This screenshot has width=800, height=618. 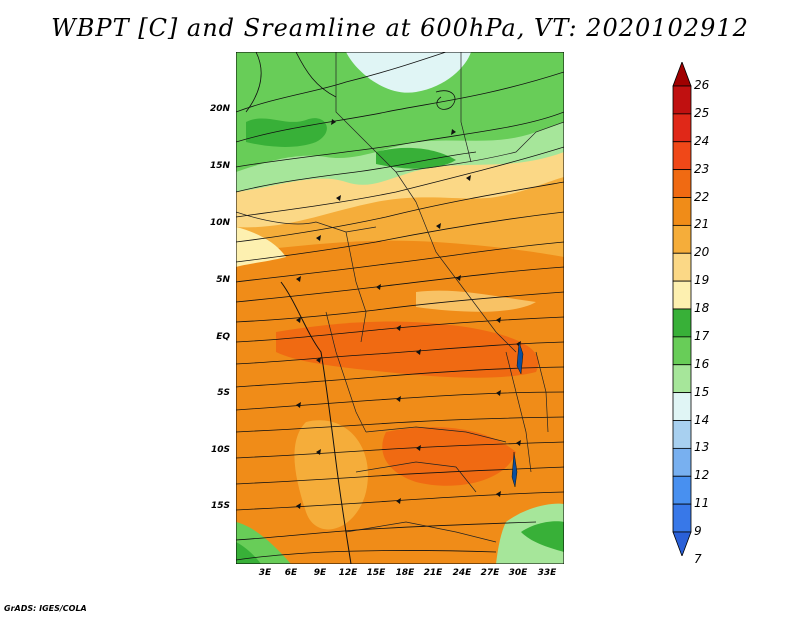 What do you see at coordinates (682, 543) in the screenshot?
I see `colorbar-bottom-arrow` at bounding box center [682, 543].